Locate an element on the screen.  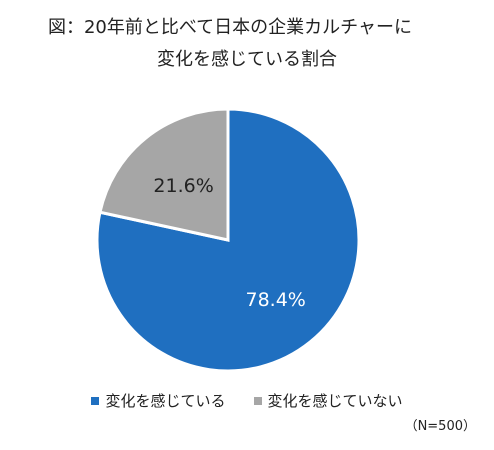
legend-label-not-changed: 変化を感じていない is located at coordinates (335, 401).